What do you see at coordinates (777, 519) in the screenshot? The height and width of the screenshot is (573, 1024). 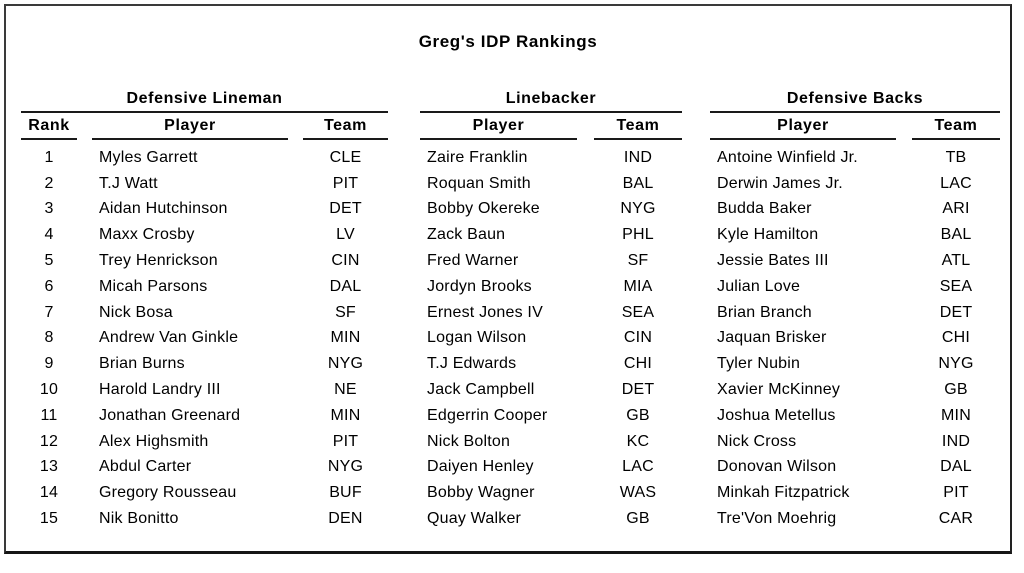 I see `player-cell: Tre'Von Moehrig` at bounding box center [777, 519].